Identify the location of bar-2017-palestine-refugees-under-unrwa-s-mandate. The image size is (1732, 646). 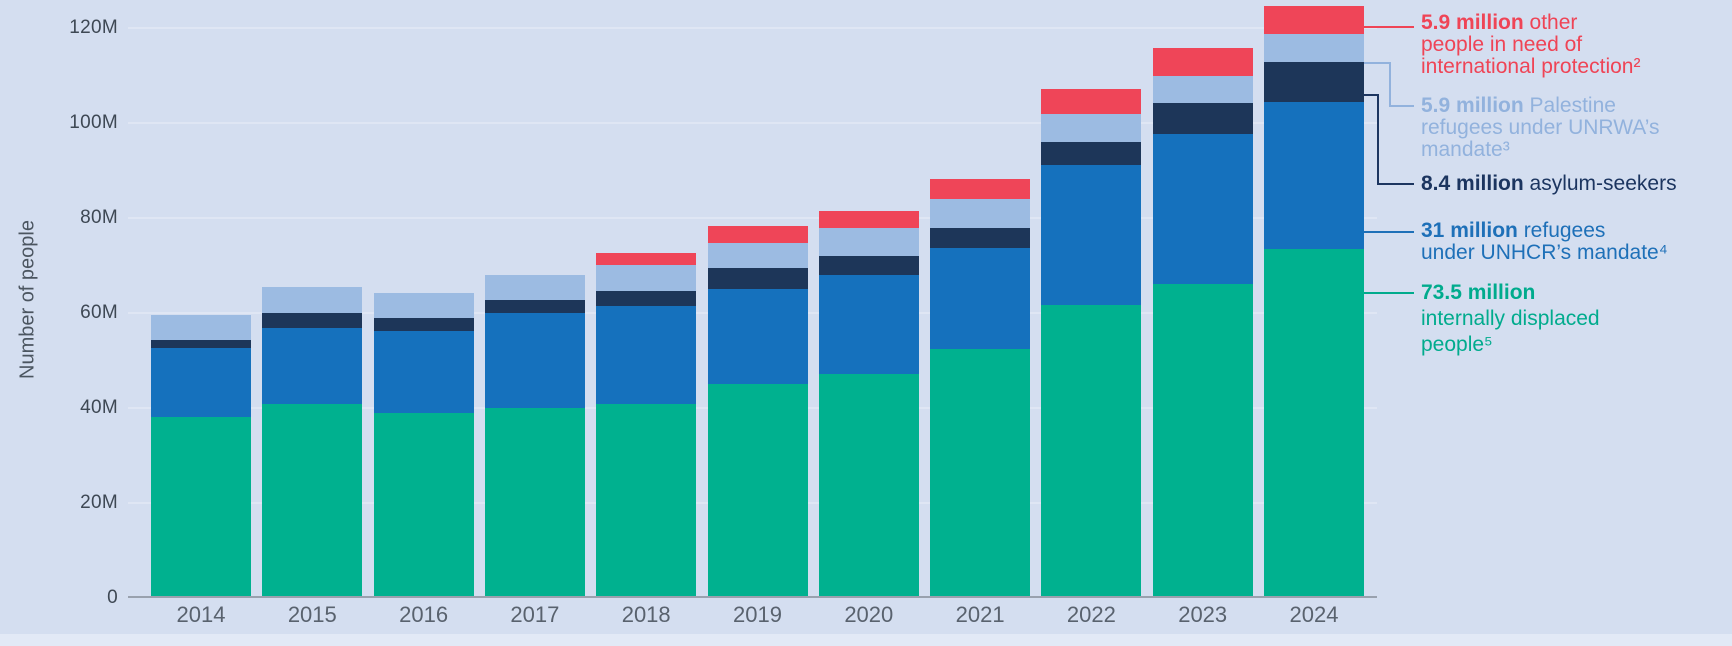
(534, 287).